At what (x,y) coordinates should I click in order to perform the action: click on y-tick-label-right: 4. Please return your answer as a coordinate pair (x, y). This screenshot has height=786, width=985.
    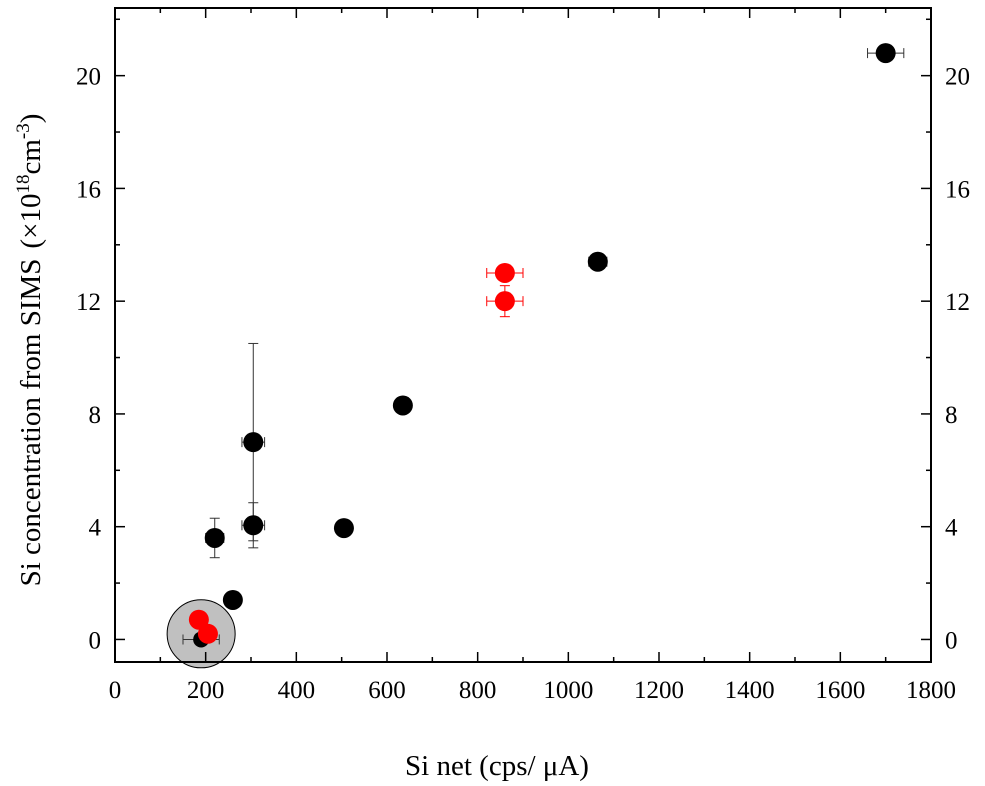
    Looking at the image, I should click on (951, 528).